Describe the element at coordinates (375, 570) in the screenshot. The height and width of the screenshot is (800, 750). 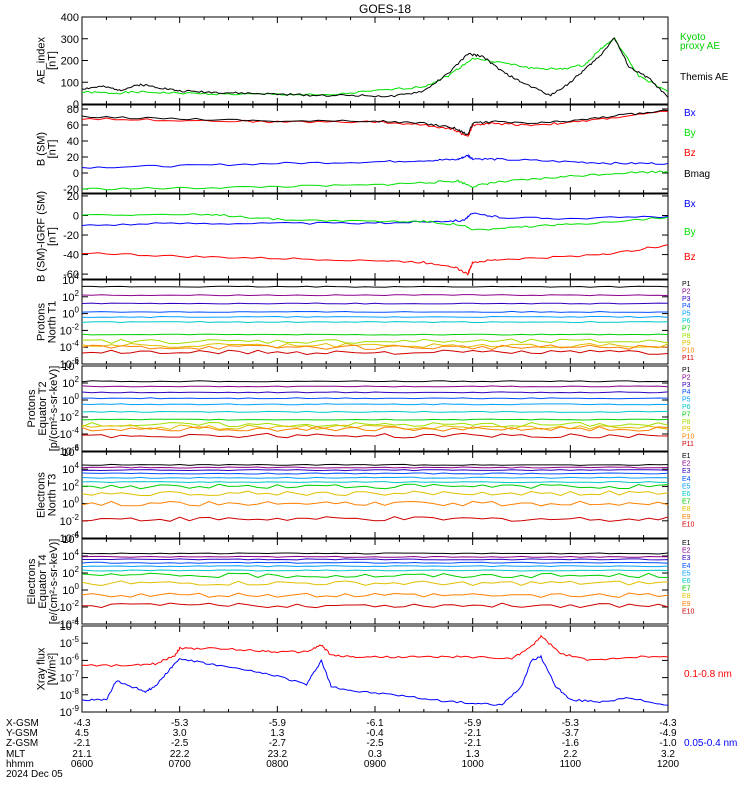
I see `series-line-e6` at that location.